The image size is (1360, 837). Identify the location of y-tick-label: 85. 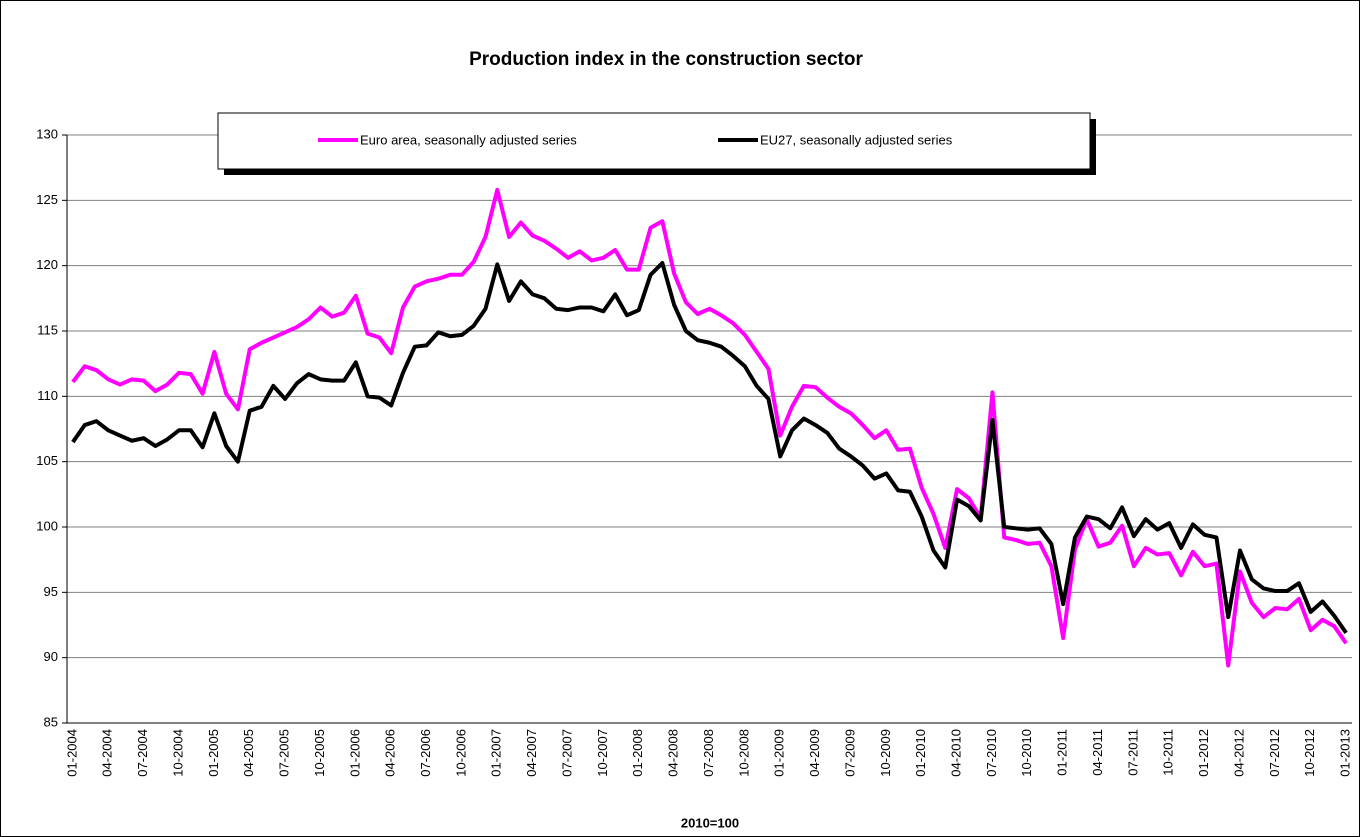
(51, 721).